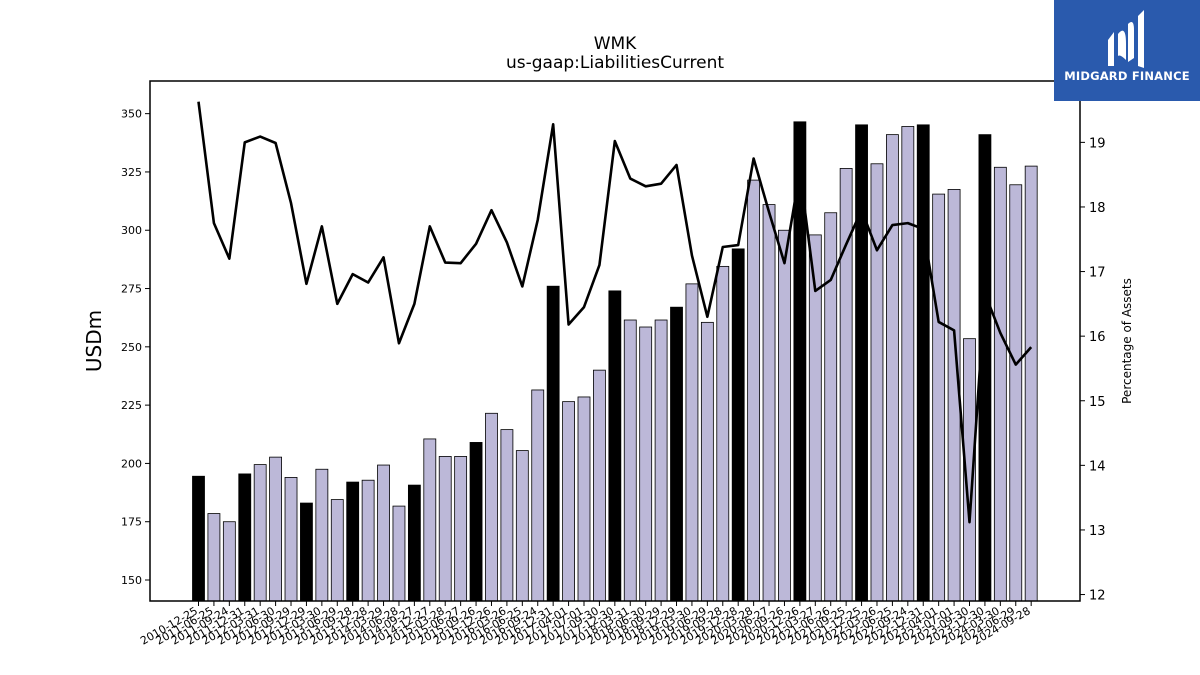 This screenshot has height=675, width=1200. I want to click on y2-tick-label: 19, so click(1097, 143).